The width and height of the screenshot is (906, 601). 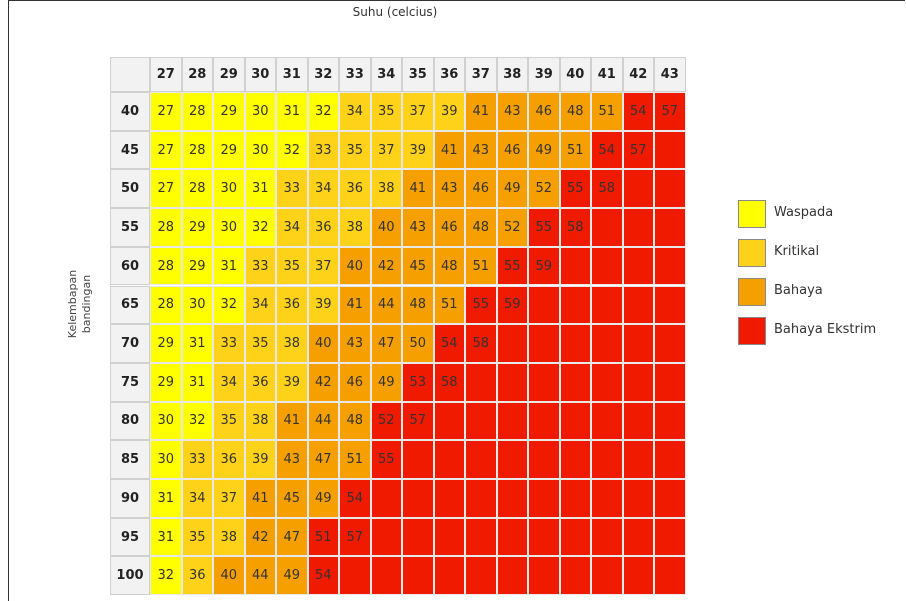 What do you see at coordinates (197, 74) in the screenshot?
I see `column-header: 28` at bounding box center [197, 74].